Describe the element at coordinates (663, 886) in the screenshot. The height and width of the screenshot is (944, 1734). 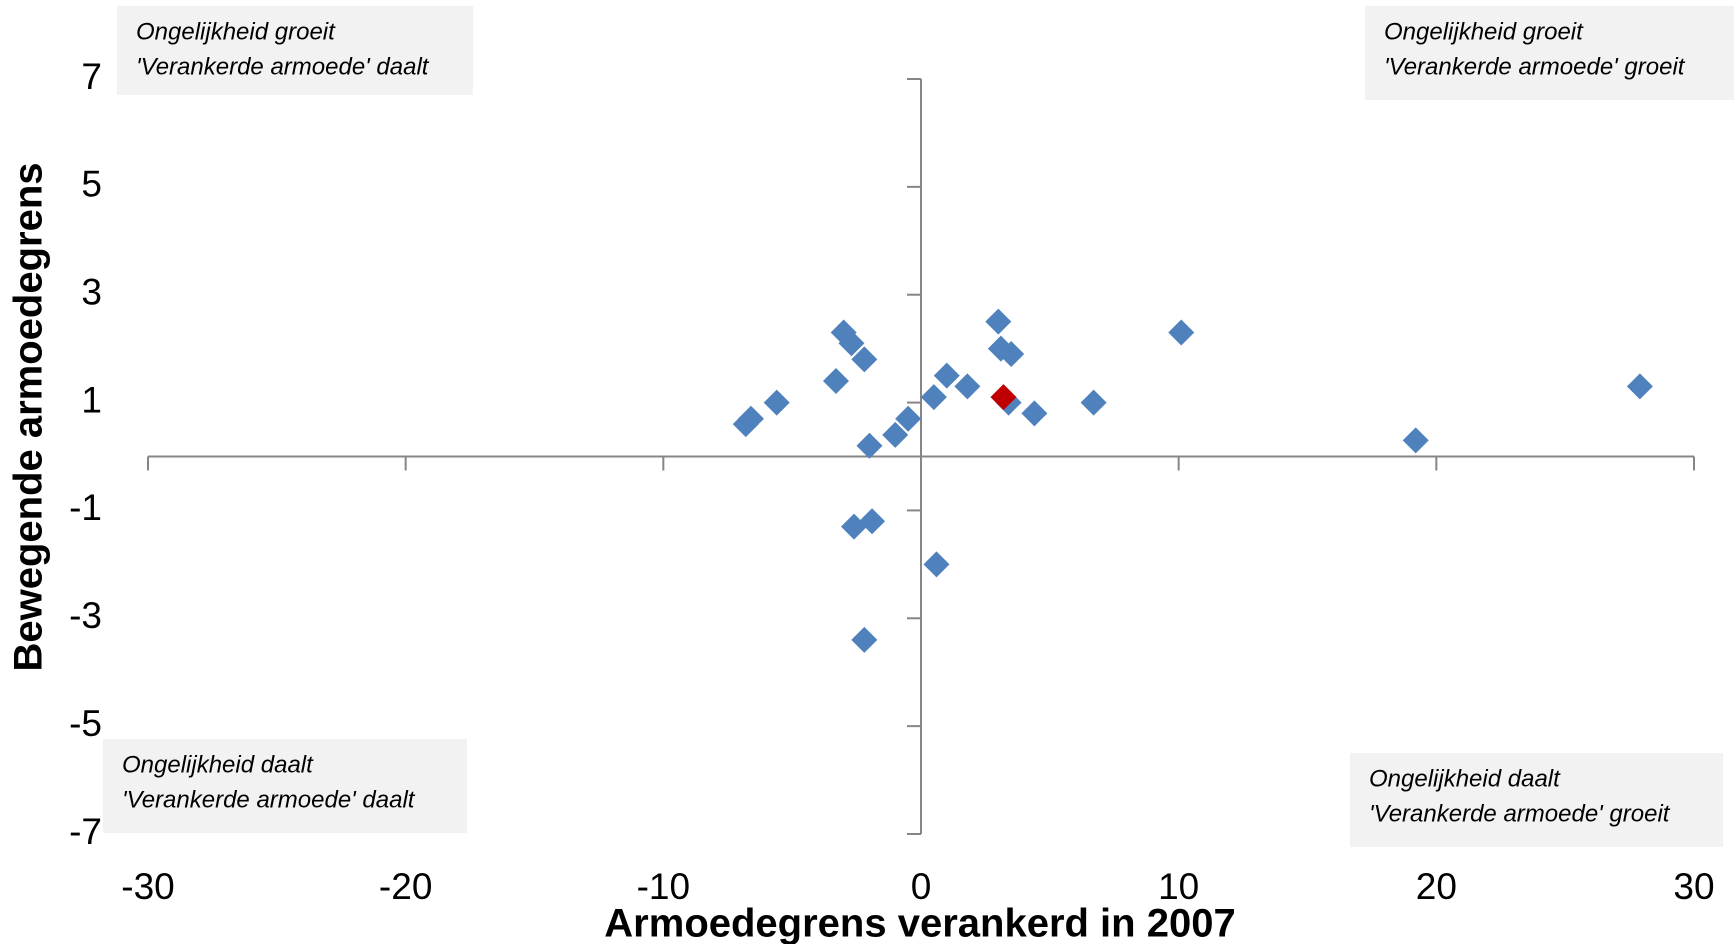
I see `x-tick-label: -10` at that location.